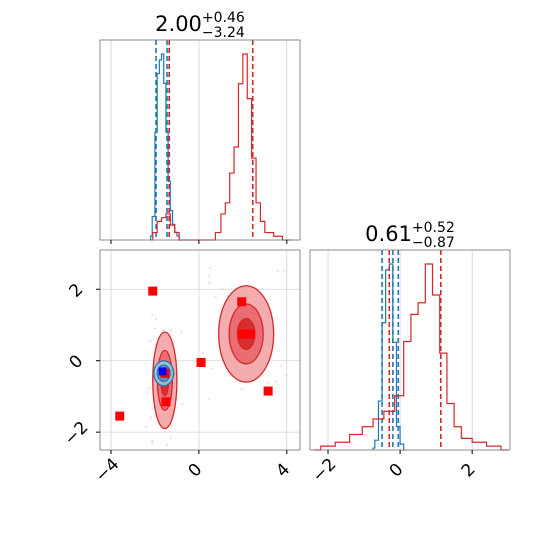 The height and width of the screenshot is (550, 550). Describe the element at coordinates (433, 243) in the screenshot. I see `title-minus: −0.87` at that location.